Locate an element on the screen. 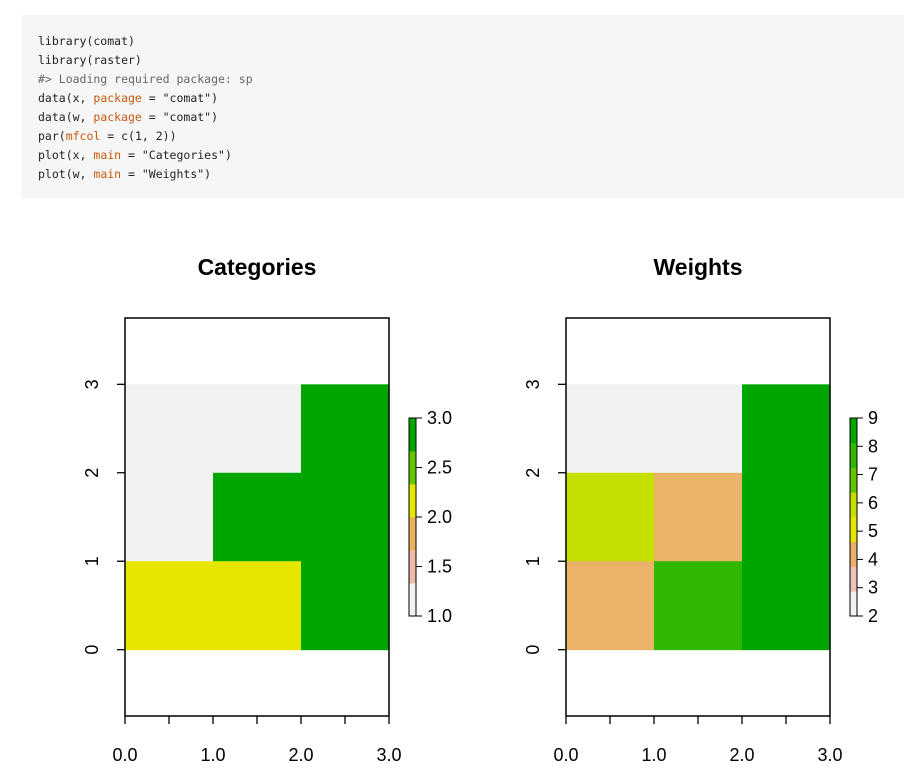 This screenshot has width=924, height=778. legend-tick-label: 3.0 is located at coordinates (439, 418).